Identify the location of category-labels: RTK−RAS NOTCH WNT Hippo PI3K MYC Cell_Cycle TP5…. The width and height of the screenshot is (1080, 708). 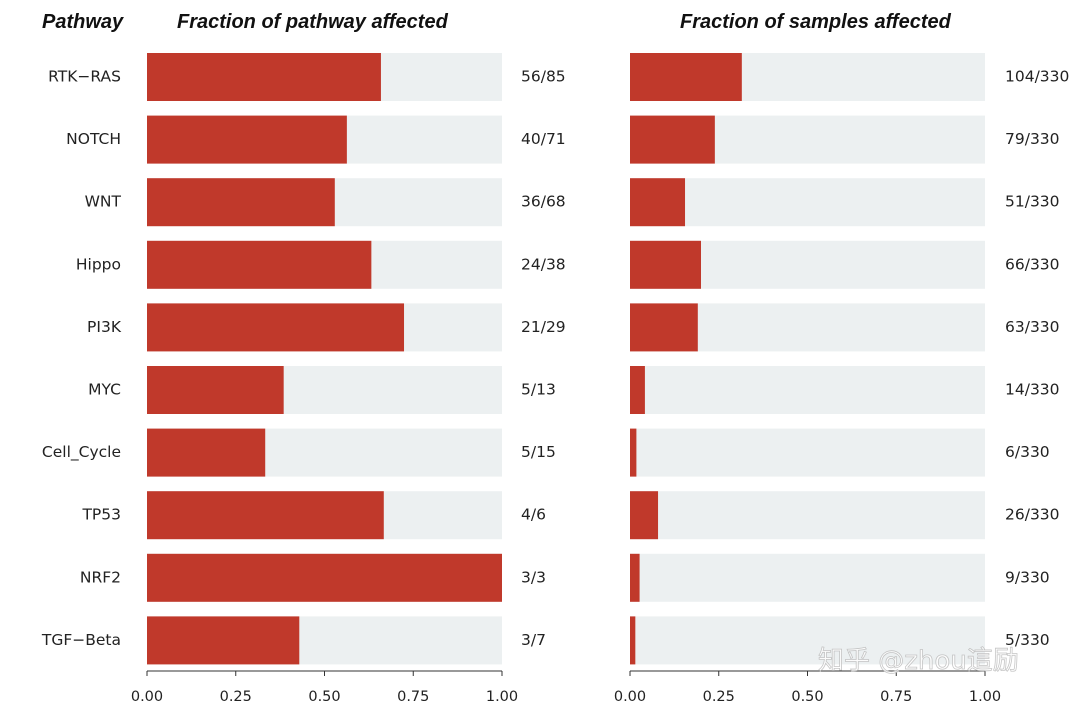
(81, 358).